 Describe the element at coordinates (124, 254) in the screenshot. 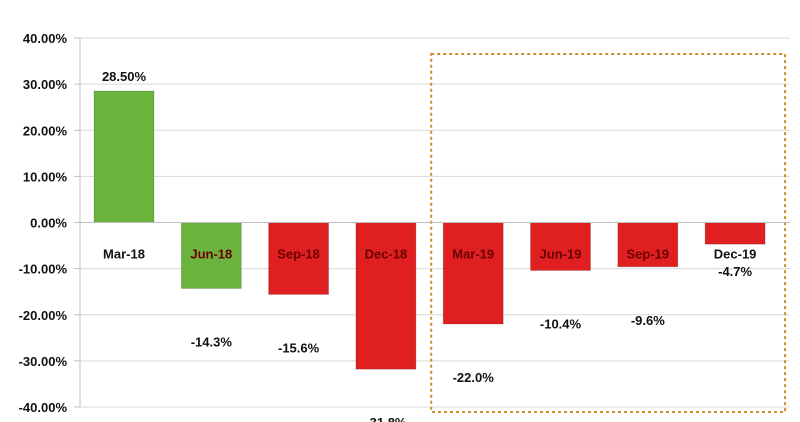

I see `x-tick-label: Mar-18` at that location.